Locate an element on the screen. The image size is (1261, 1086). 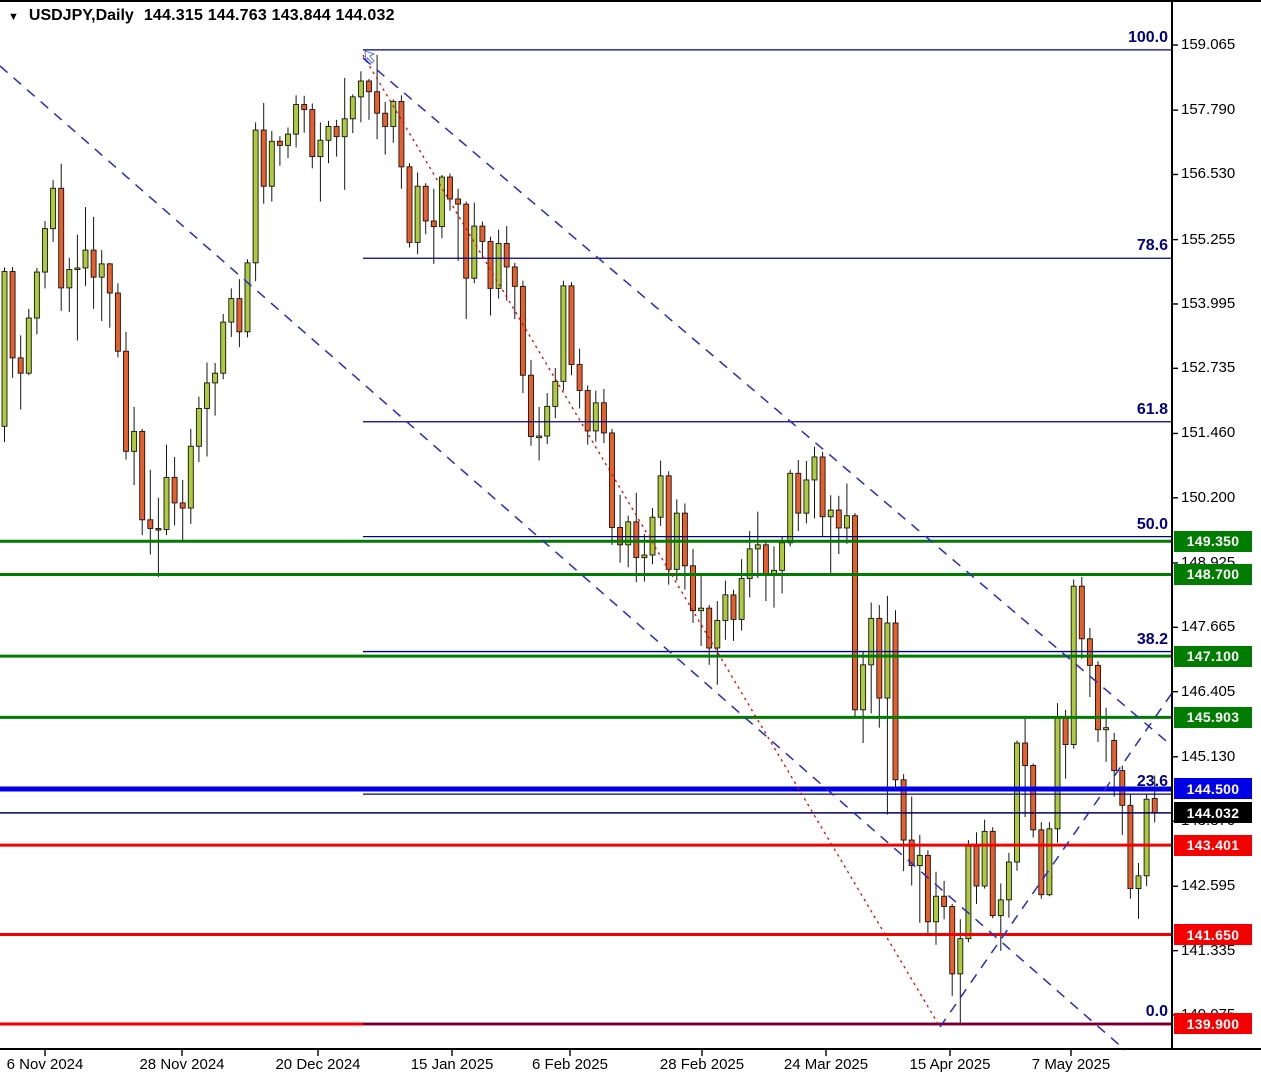
price-level-badge: 148.700 is located at coordinates (1213, 574).